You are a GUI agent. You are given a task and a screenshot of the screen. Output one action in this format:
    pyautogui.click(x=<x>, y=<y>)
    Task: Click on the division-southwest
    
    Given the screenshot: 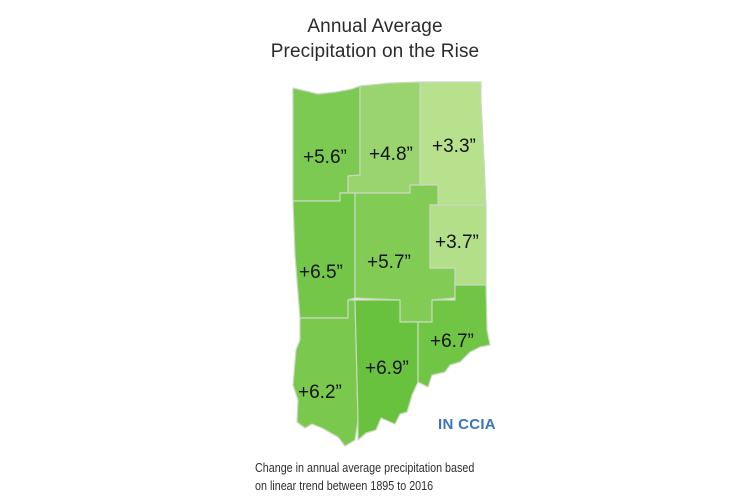 What is the action you would take?
    pyautogui.click(x=325, y=373)
    